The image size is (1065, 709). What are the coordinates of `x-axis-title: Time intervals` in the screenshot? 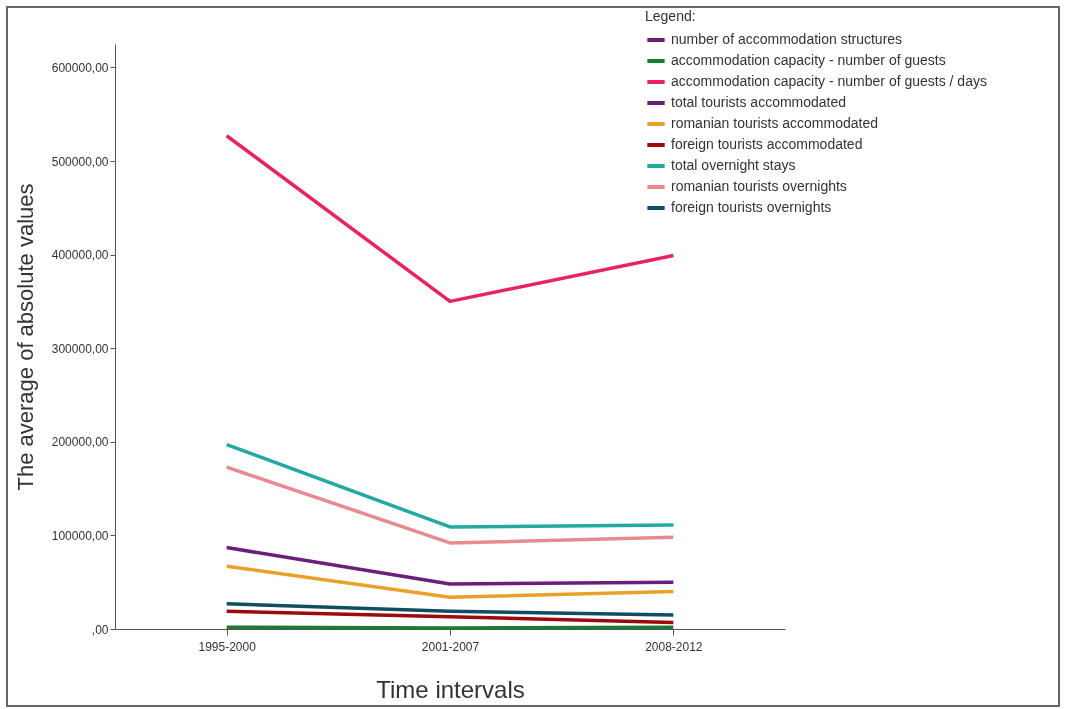 It's located at (450, 689).